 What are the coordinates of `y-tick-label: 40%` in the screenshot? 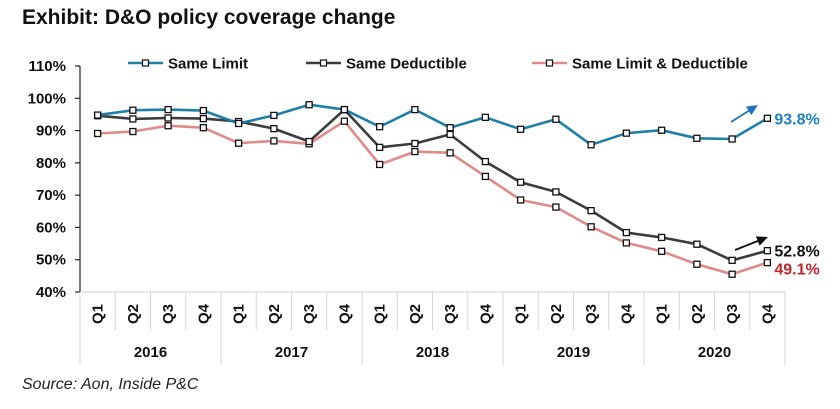 It's located at (51, 292).